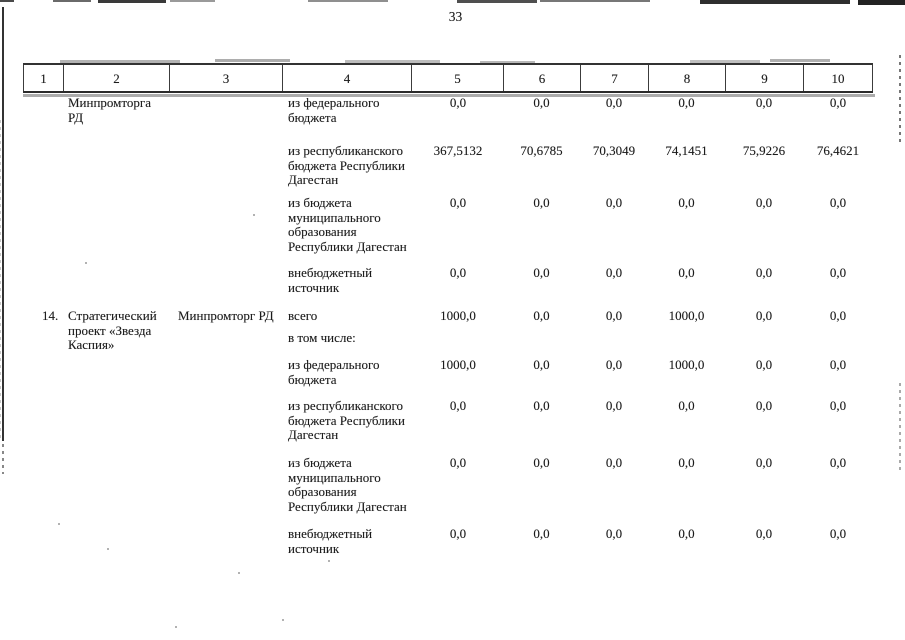 The height and width of the screenshot is (640, 905). Describe the element at coordinates (110, 110) in the screenshot. I see `project-name: Минпромторга РД` at that location.